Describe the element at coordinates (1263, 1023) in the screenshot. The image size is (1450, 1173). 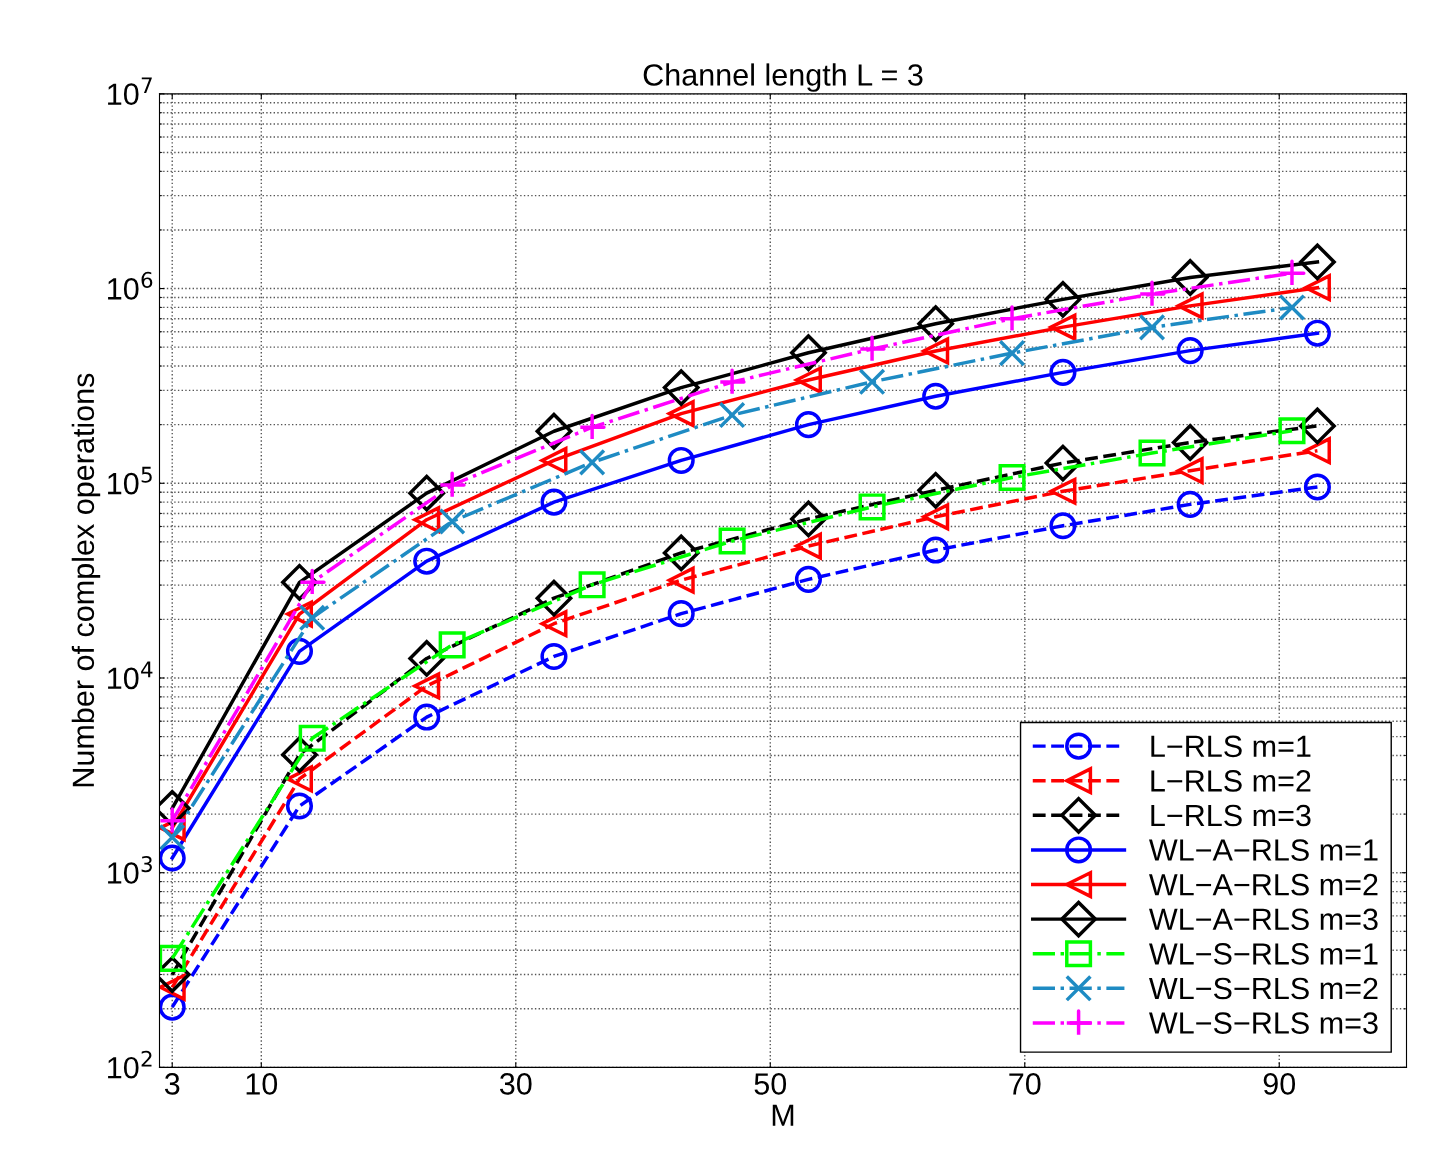
I see `legend-label: WL−S−RLS m=3` at that location.